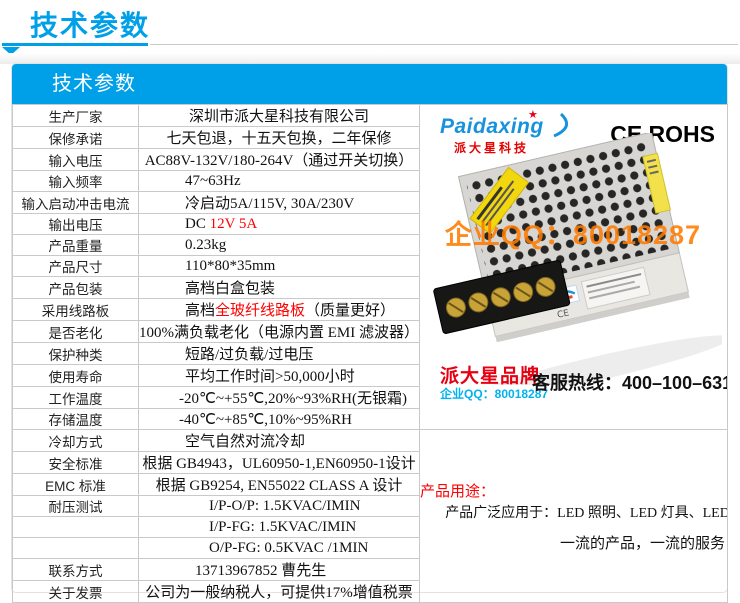 The height and width of the screenshot is (603, 740). I want to click on value-highlight: 全玻纤线路板, so click(260, 311).